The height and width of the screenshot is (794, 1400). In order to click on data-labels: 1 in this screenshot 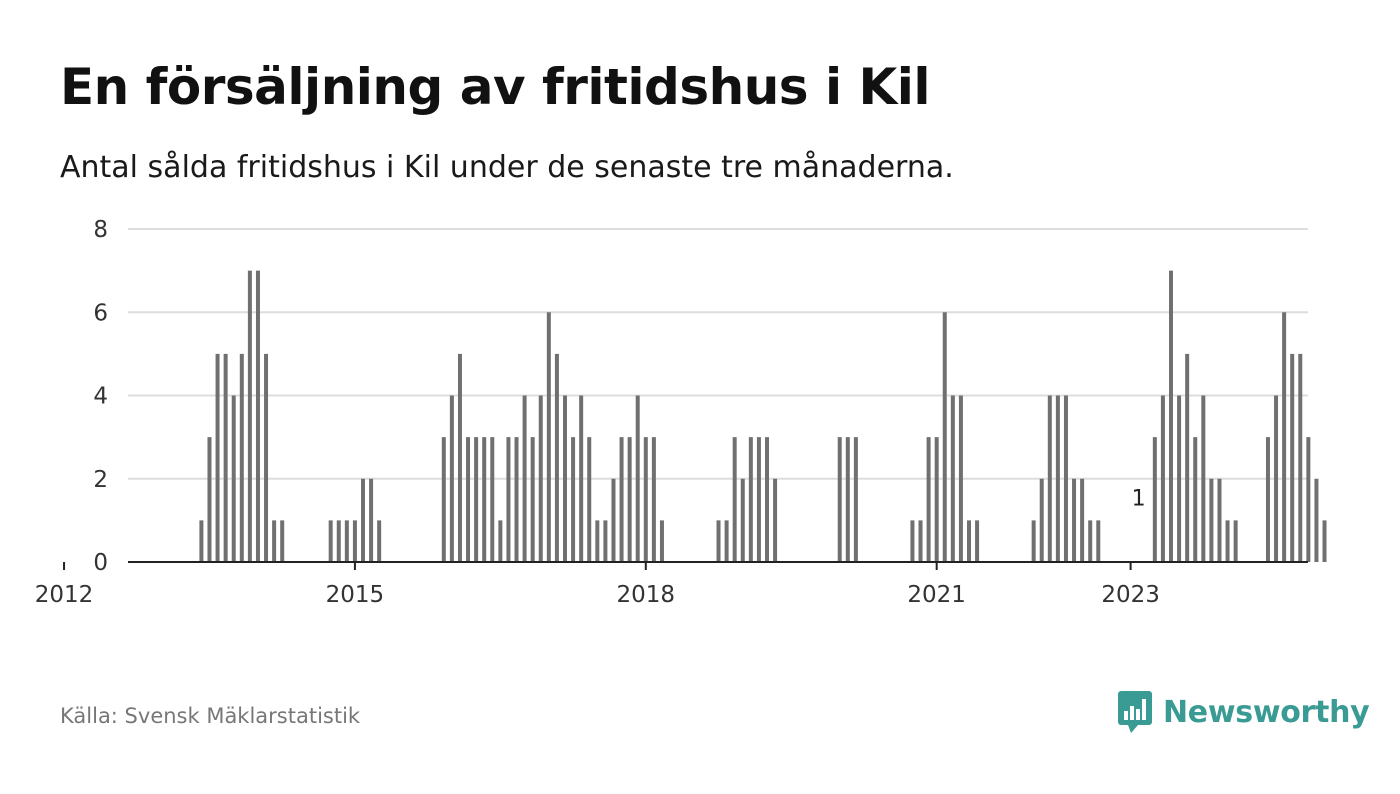, I will do `click(1138, 499)`.